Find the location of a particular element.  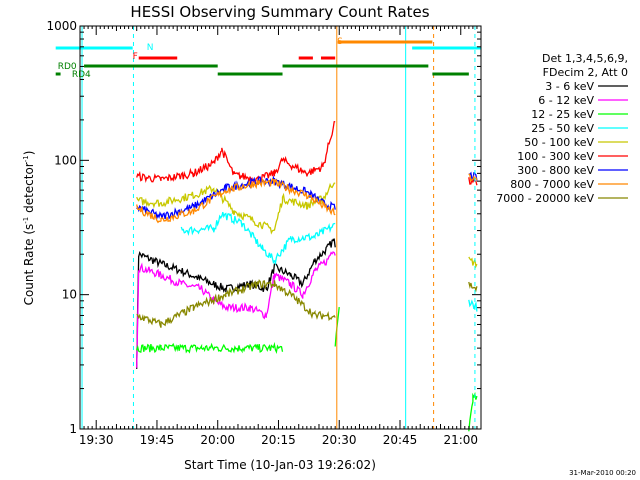

annotation-s: S is located at coordinates (340, 42).